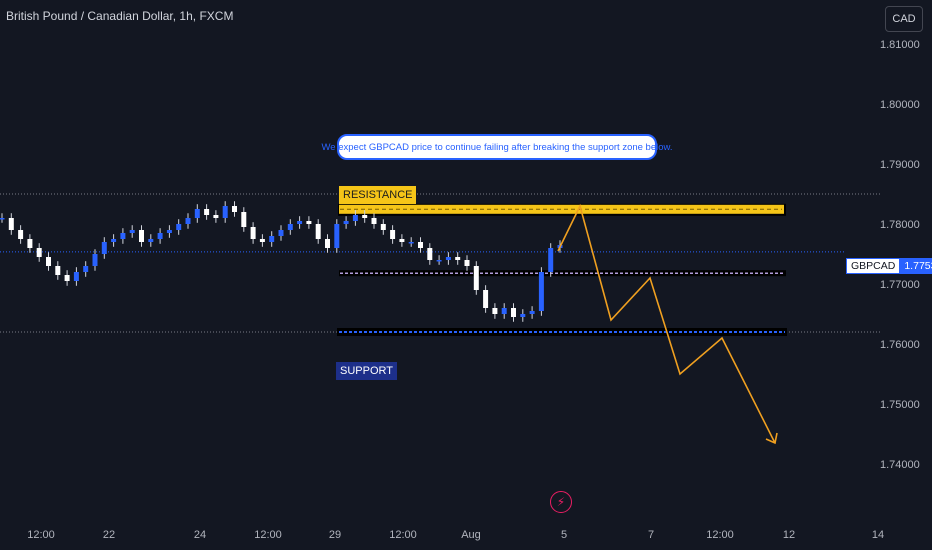  I want to click on price-tick-label: 1.80000, so click(900, 105).